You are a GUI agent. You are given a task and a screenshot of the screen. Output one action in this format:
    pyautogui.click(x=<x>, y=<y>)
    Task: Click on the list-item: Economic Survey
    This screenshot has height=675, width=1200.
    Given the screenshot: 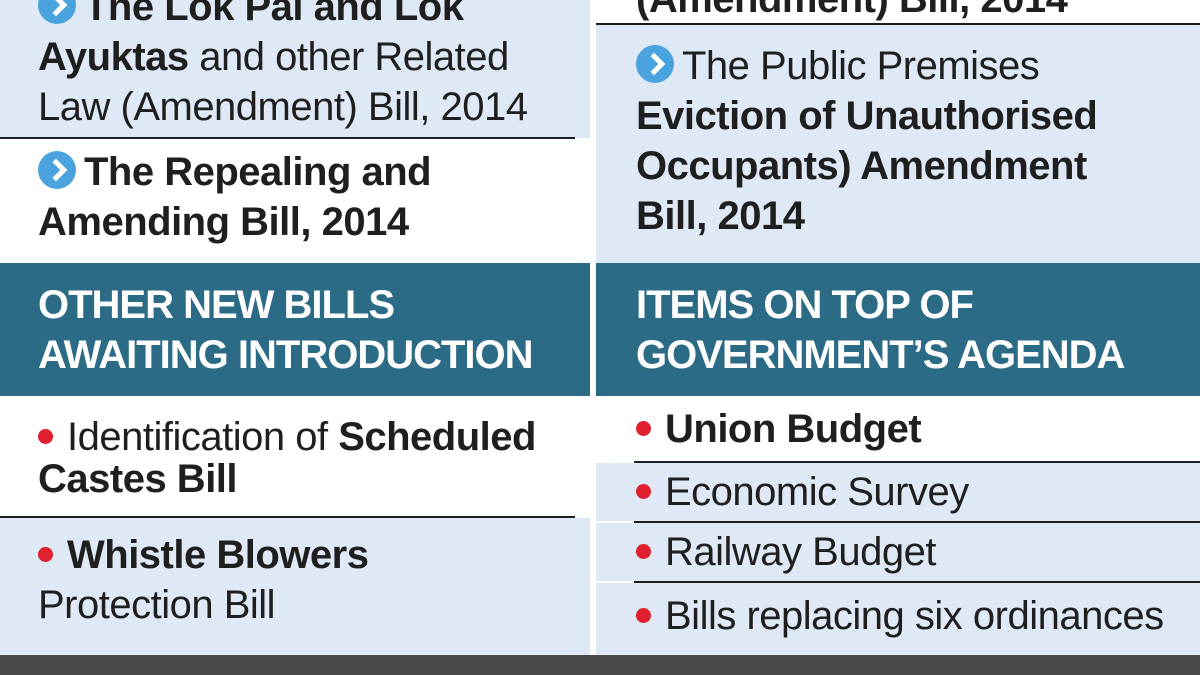 What is the action you would take?
    pyautogui.click(x=898, y=492)
    